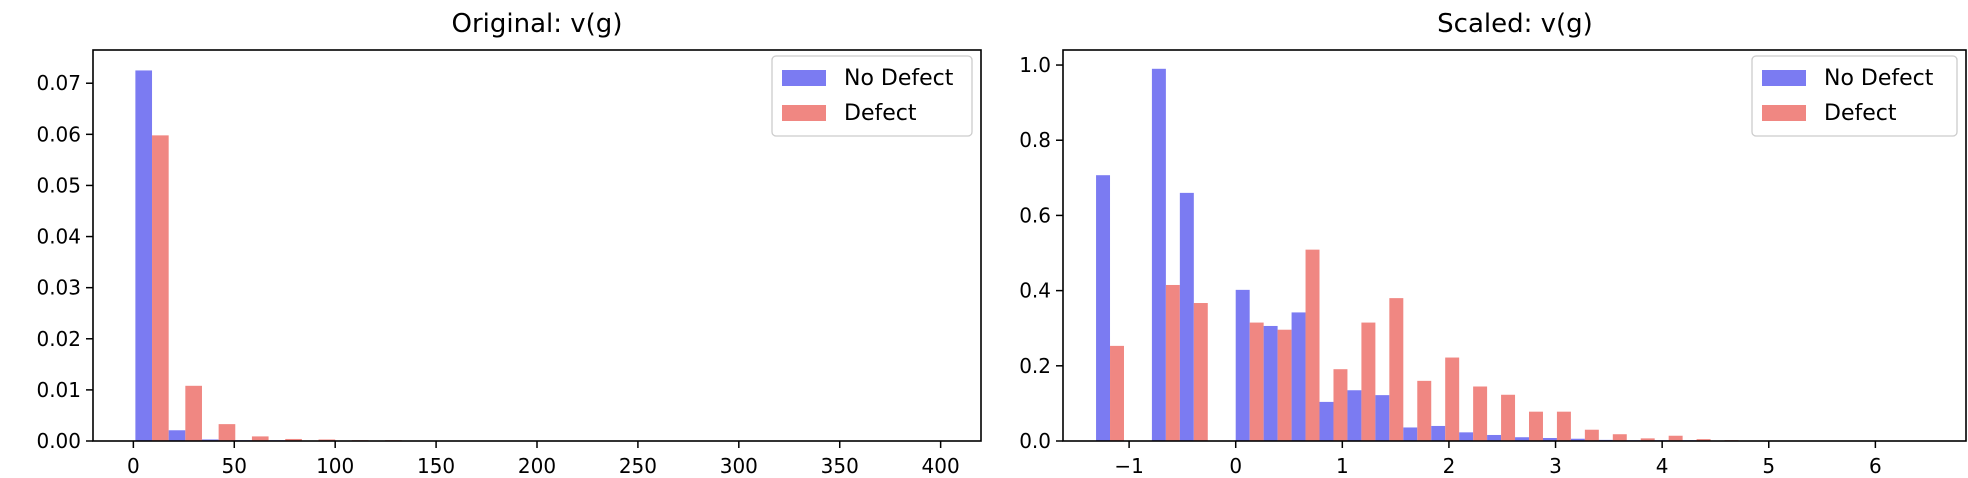 Image resolution: width=1968 pixels, height=478 pixels. I want to click on scaled-ytick-label: 0.6, so click(1035, 215).